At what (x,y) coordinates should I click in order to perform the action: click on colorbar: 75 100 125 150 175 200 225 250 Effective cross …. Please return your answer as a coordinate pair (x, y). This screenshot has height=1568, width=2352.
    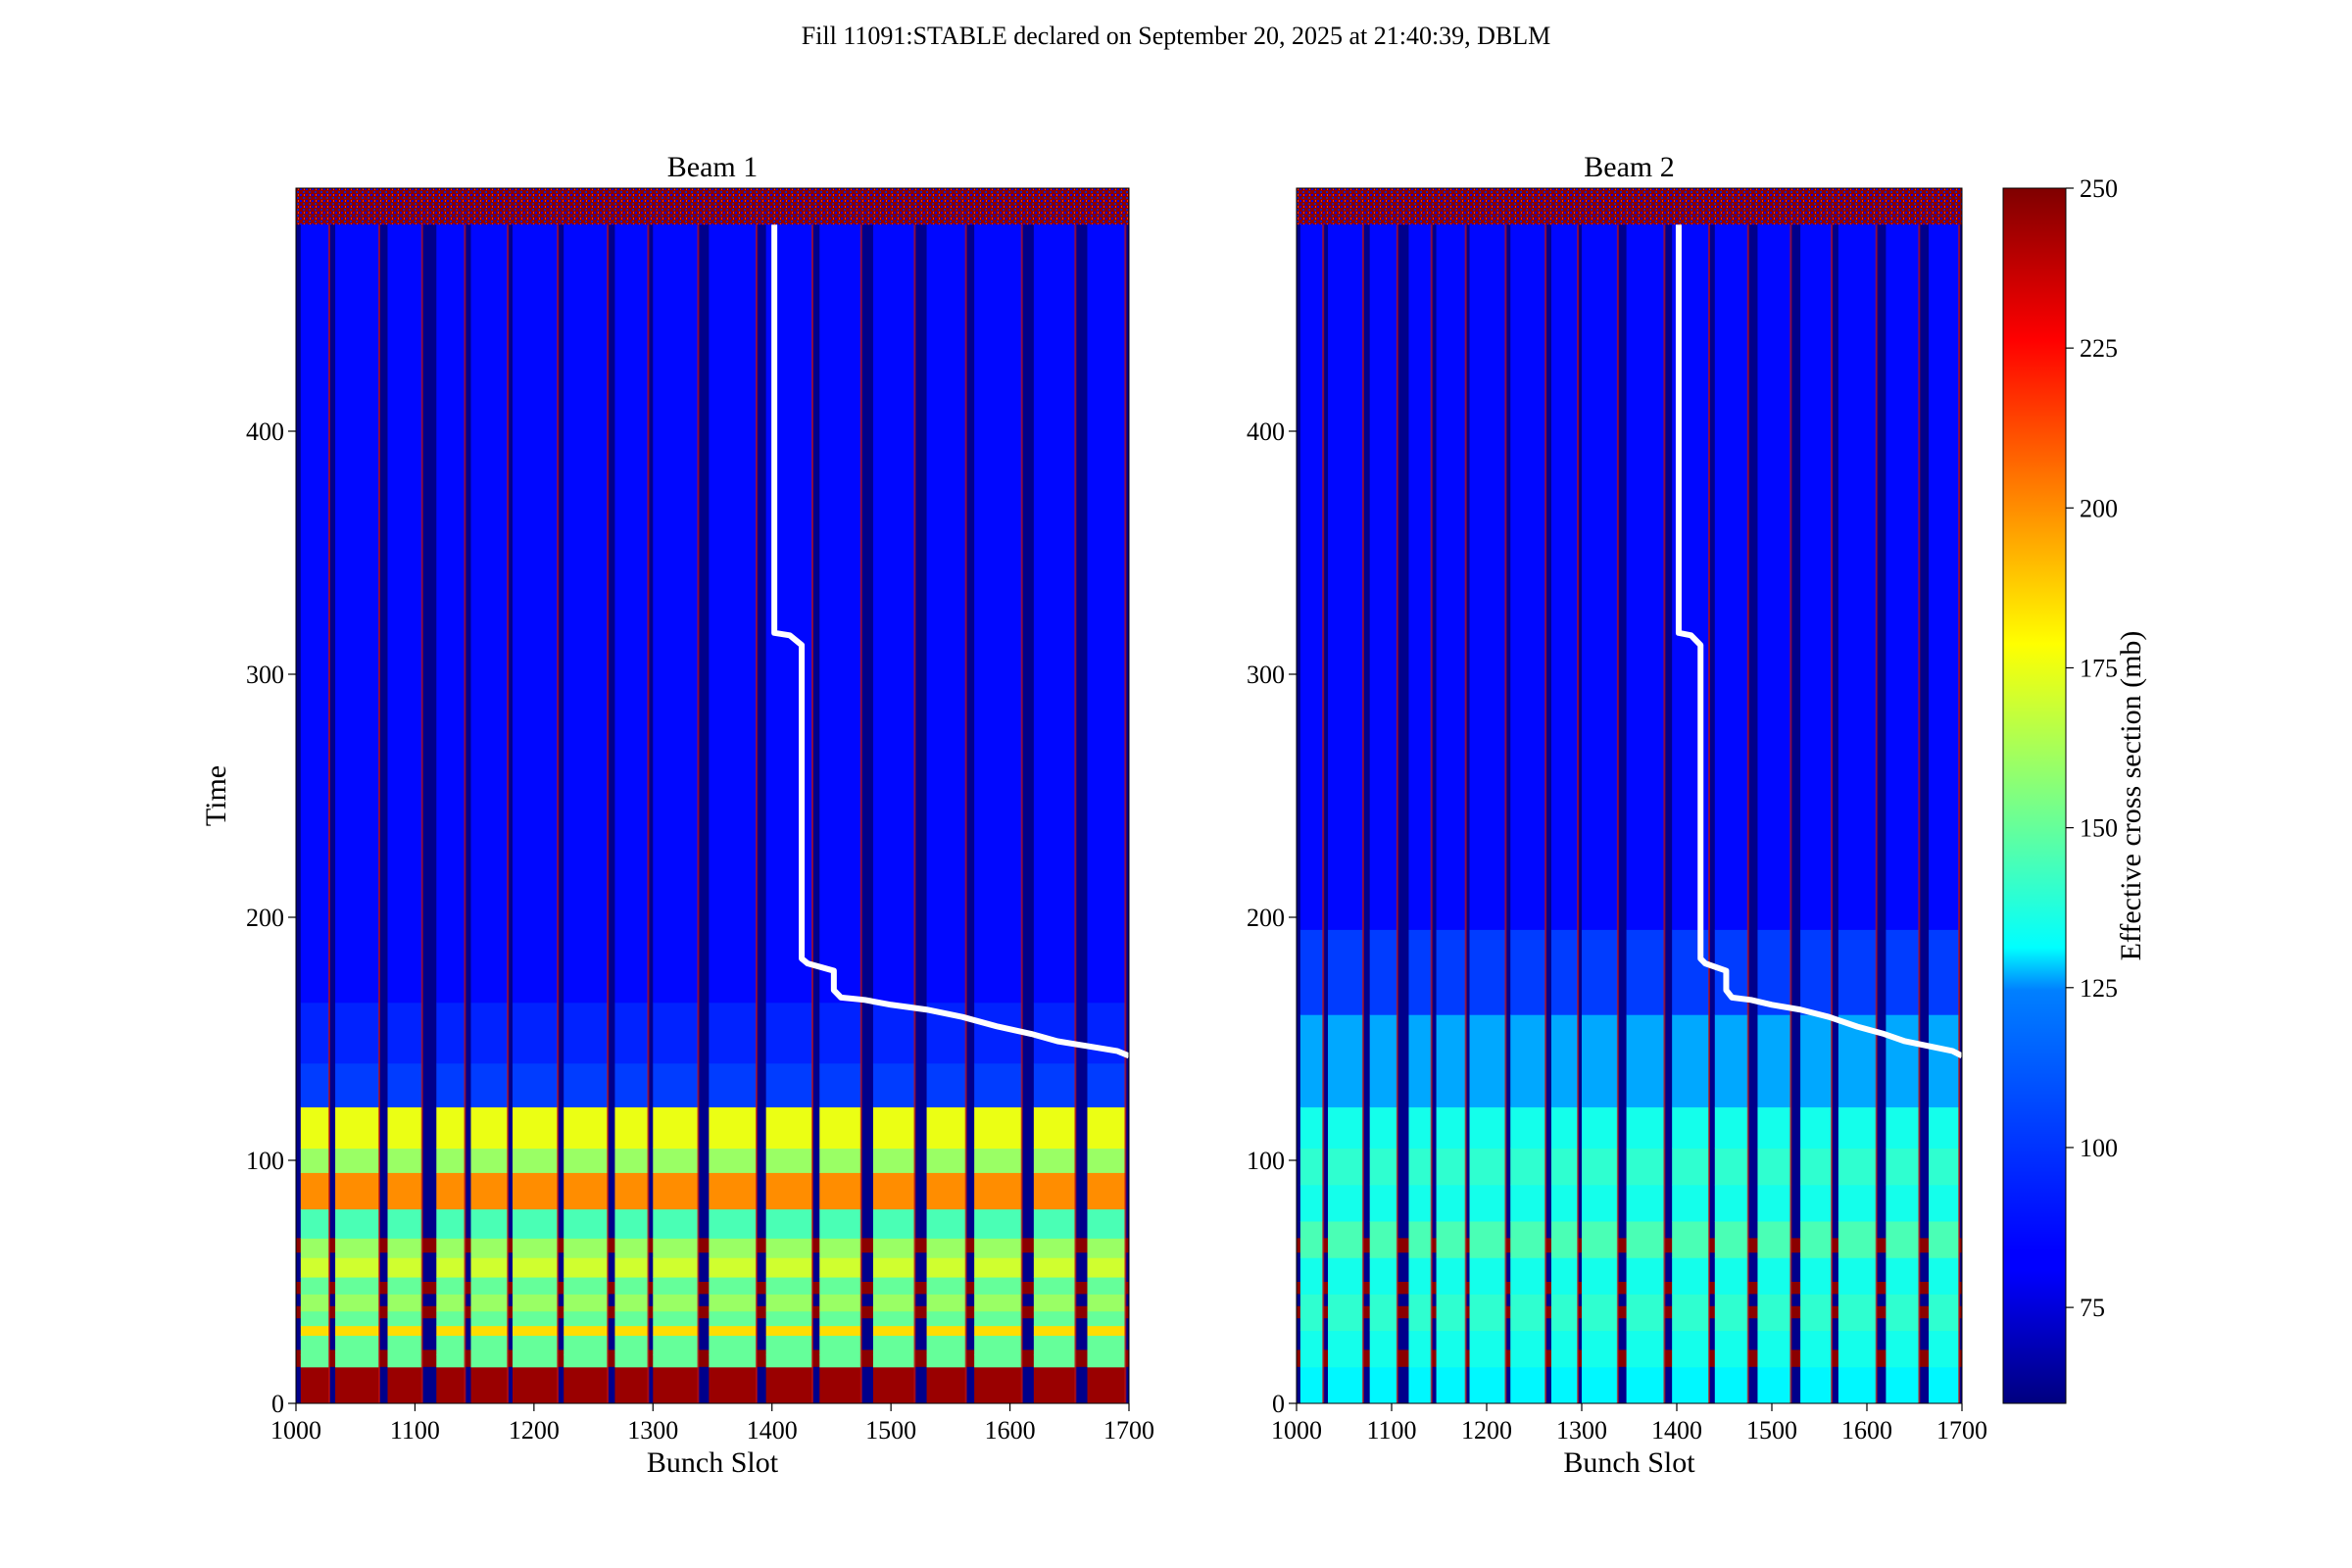
    Looking at the image, I should click on (2074, 789).